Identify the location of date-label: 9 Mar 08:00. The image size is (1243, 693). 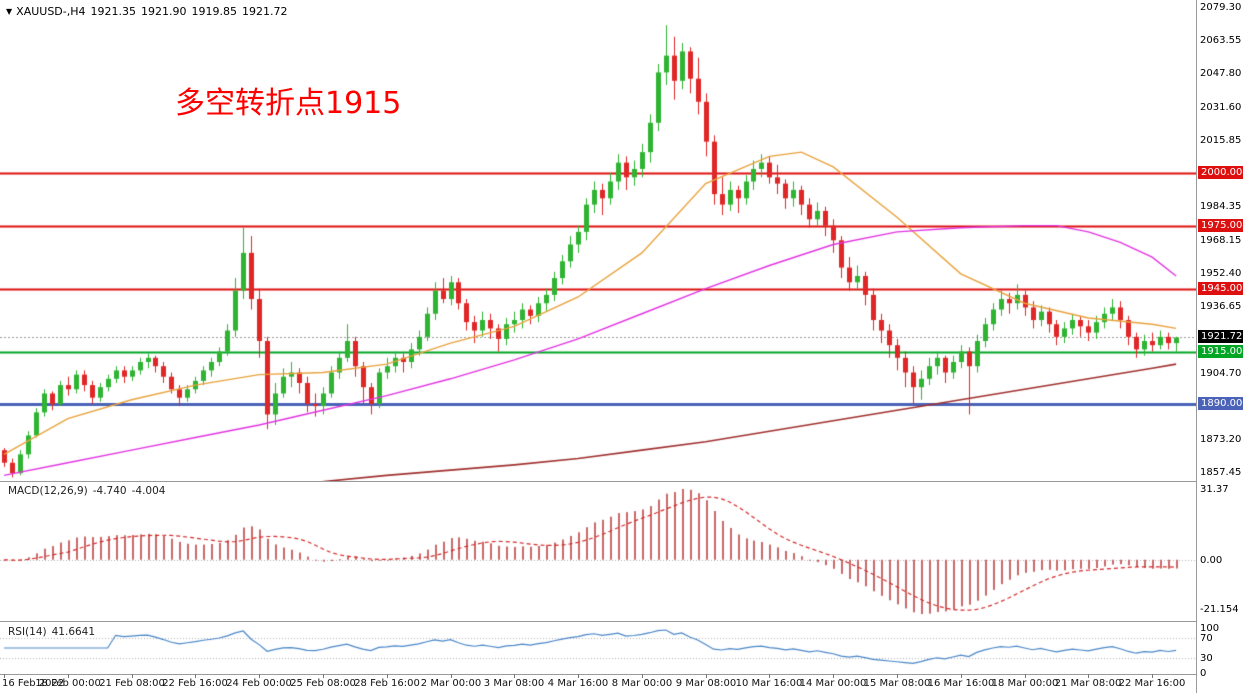
(706, 683).